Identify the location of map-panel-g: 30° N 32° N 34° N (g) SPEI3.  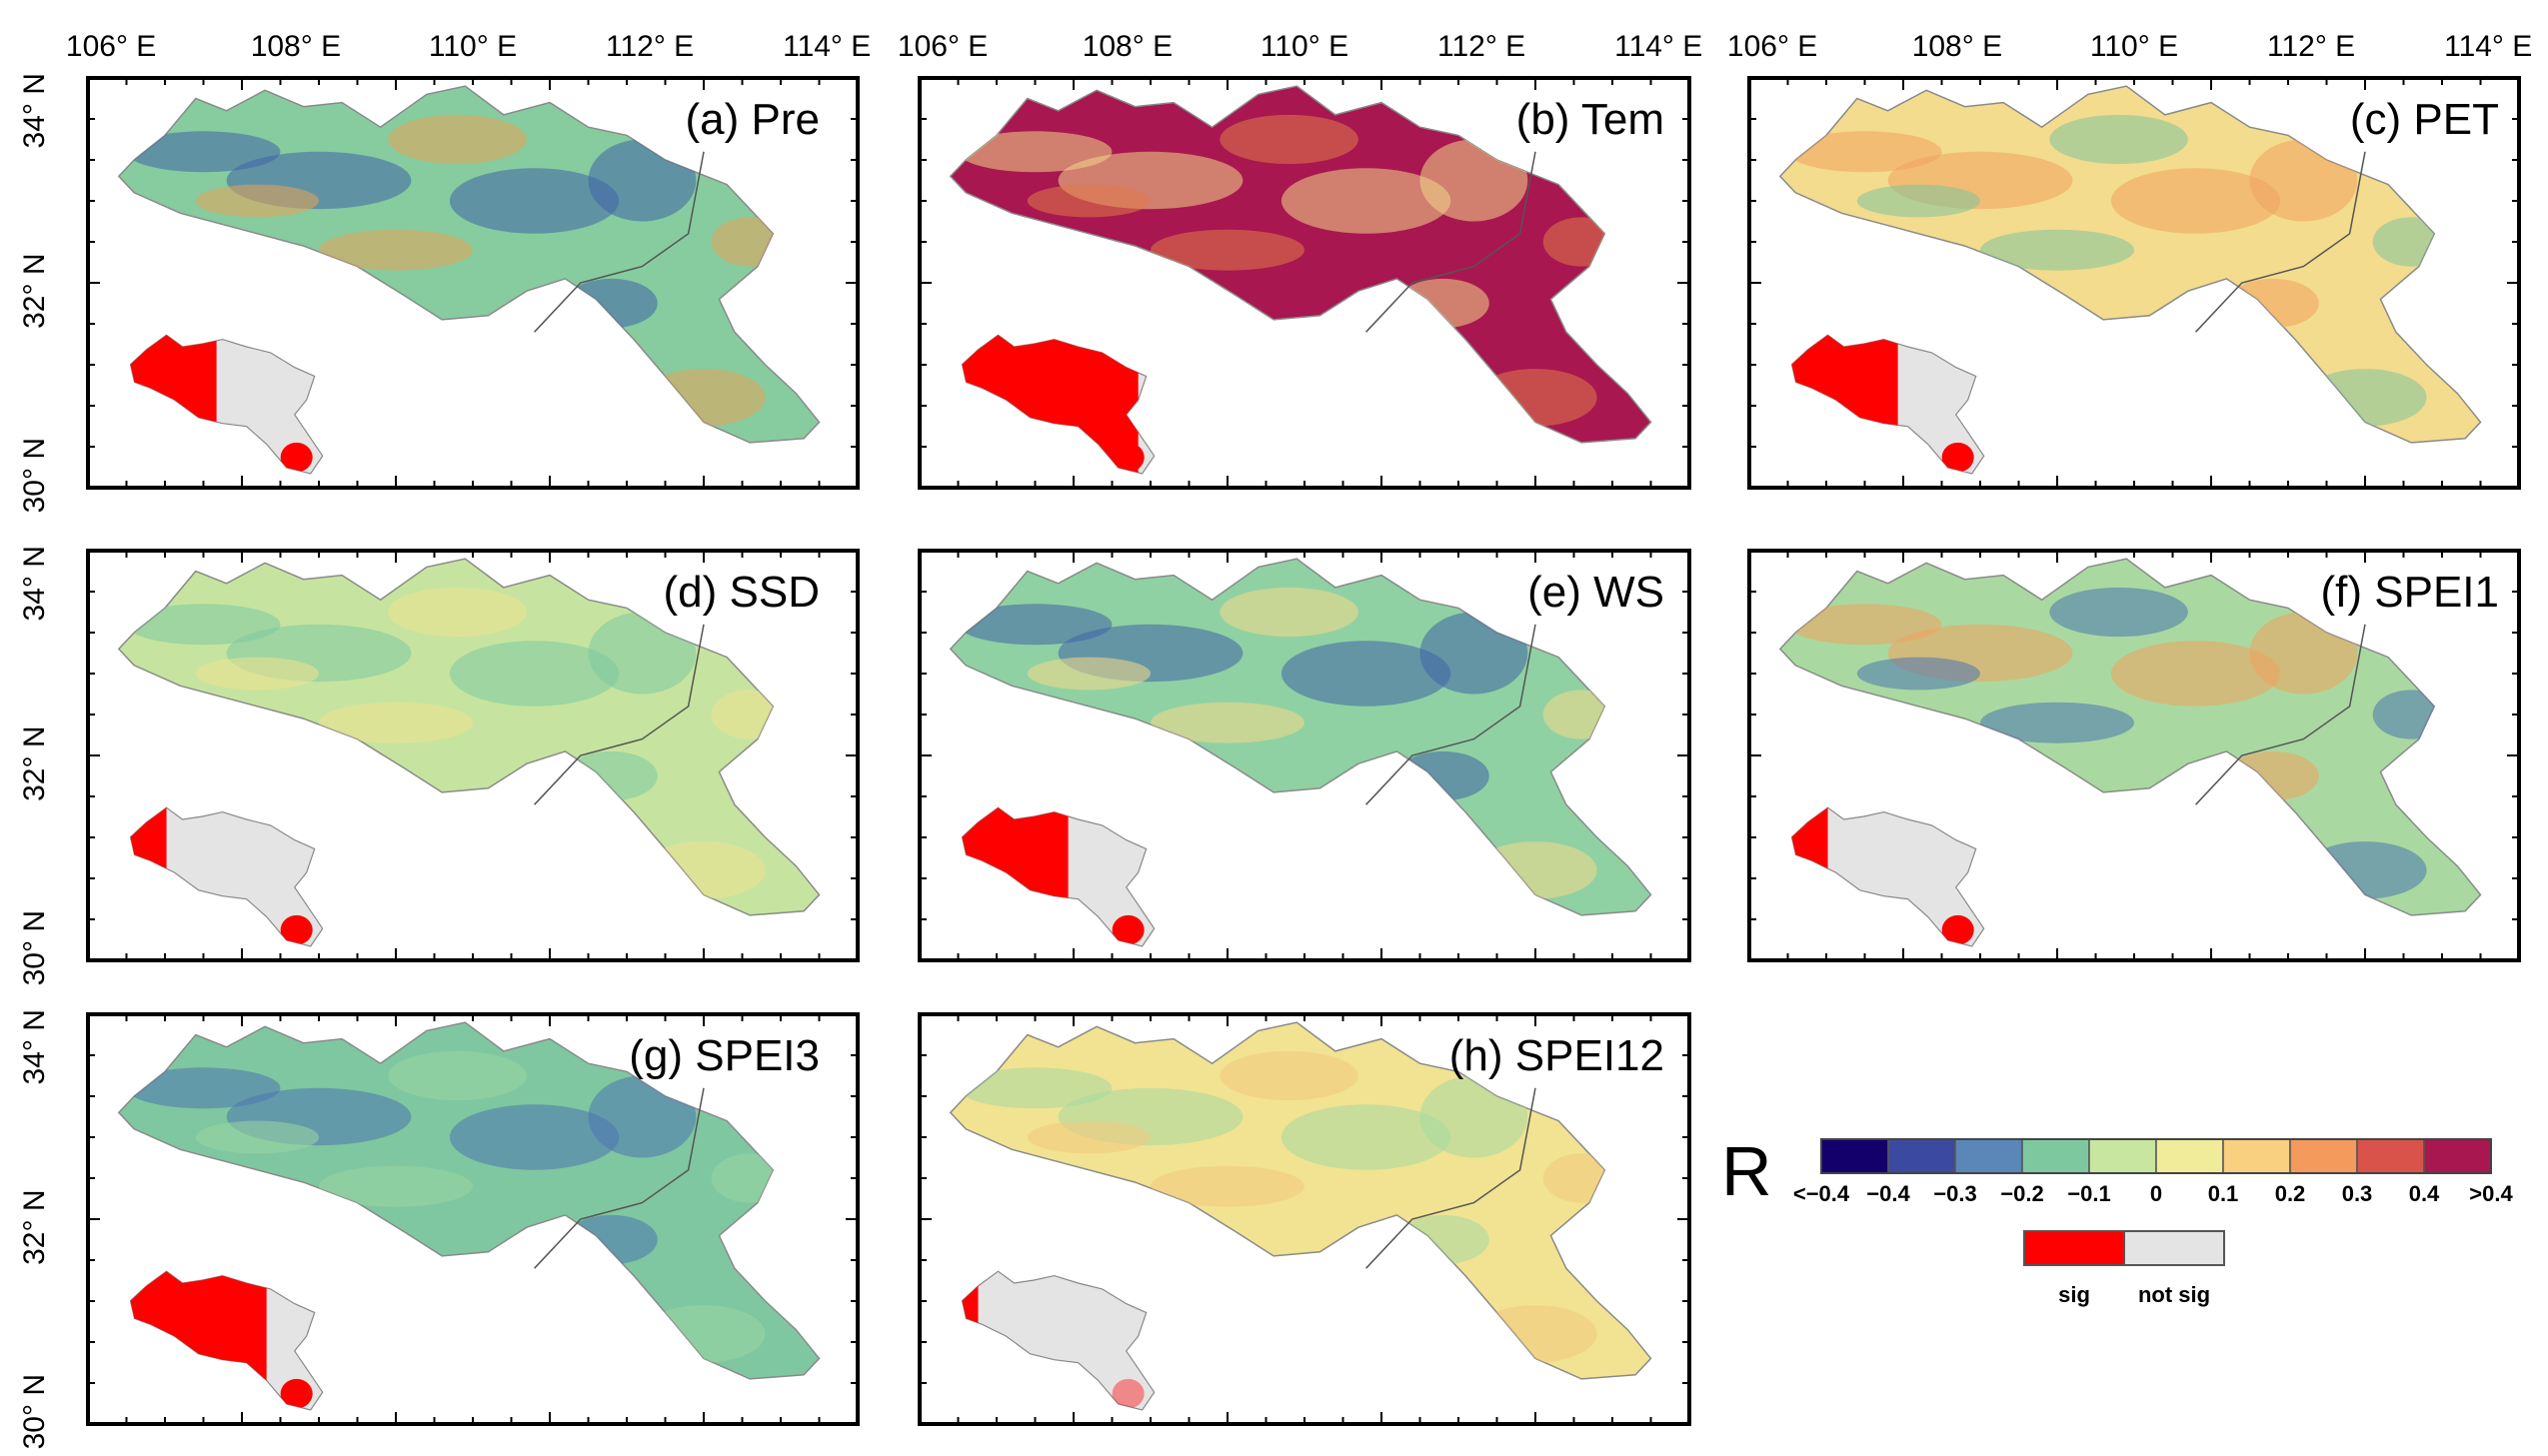
(439, 1229).